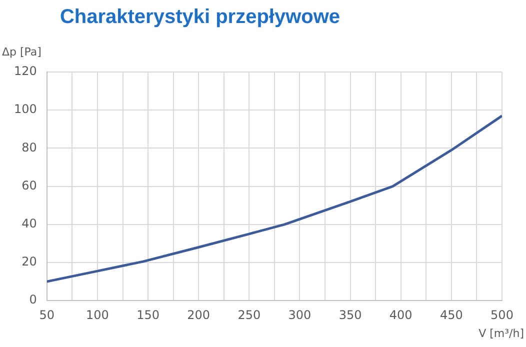  I want to click on y-tick-label: 80, so click(29, 147).